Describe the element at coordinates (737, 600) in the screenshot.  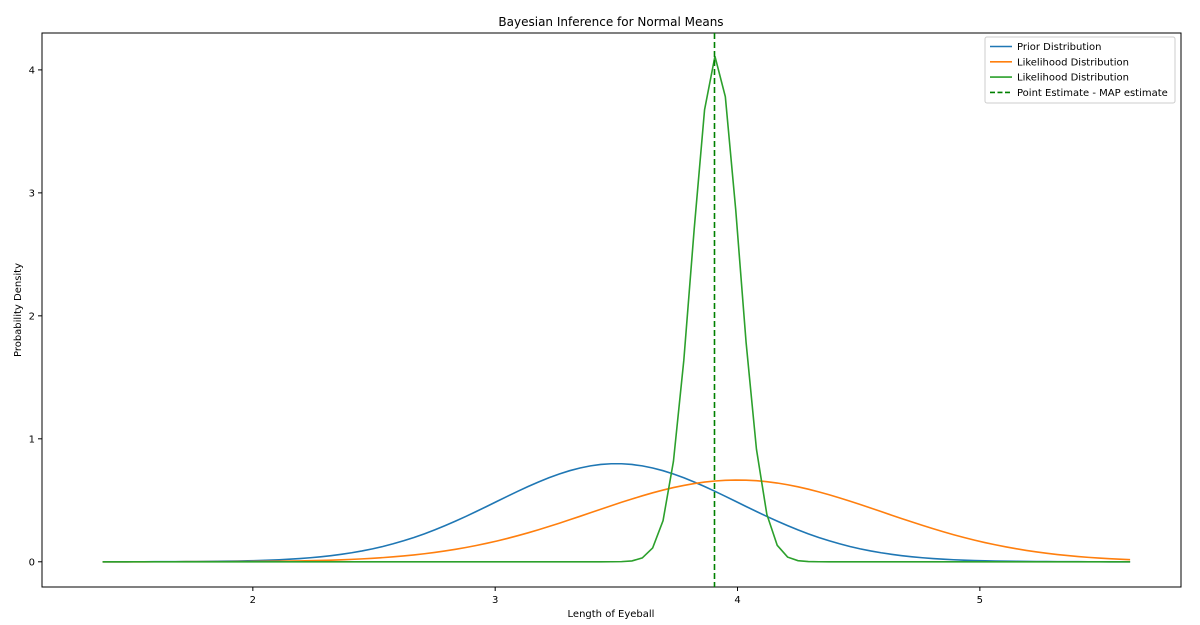
I see `x-tick-label: 4` at that location.